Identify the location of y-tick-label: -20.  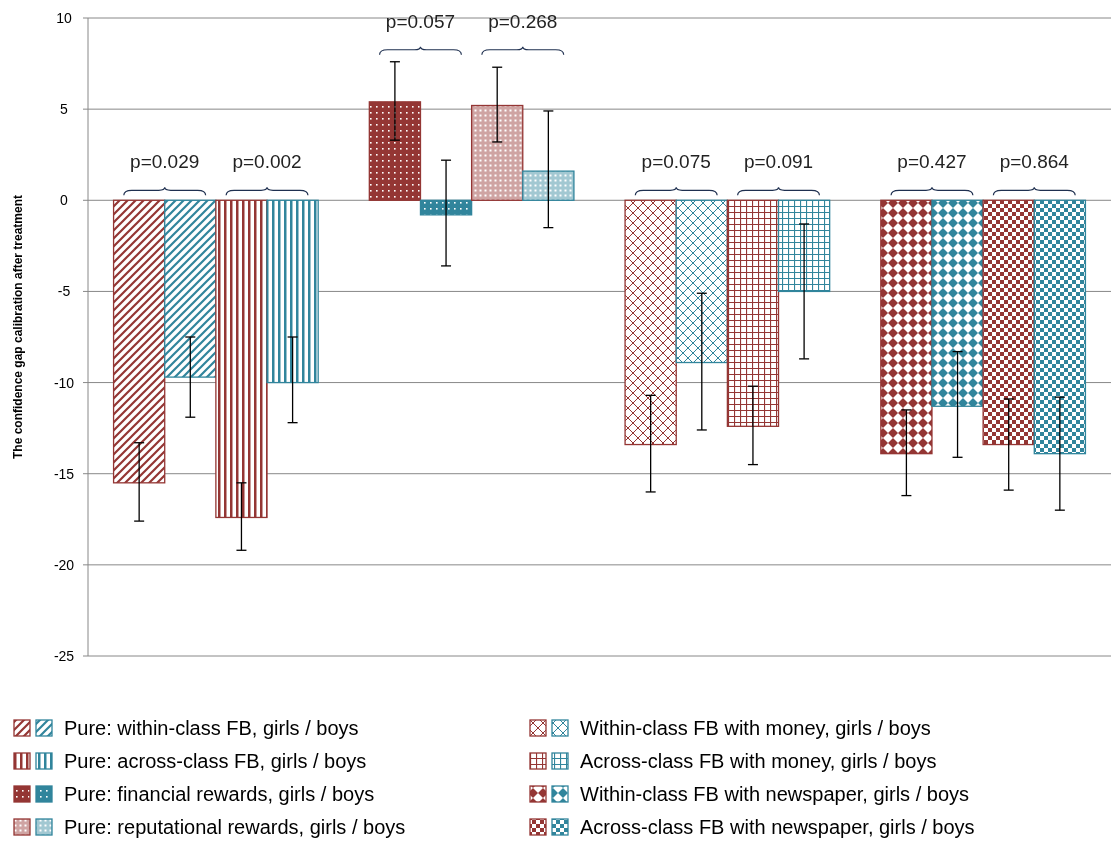
(64, 564).